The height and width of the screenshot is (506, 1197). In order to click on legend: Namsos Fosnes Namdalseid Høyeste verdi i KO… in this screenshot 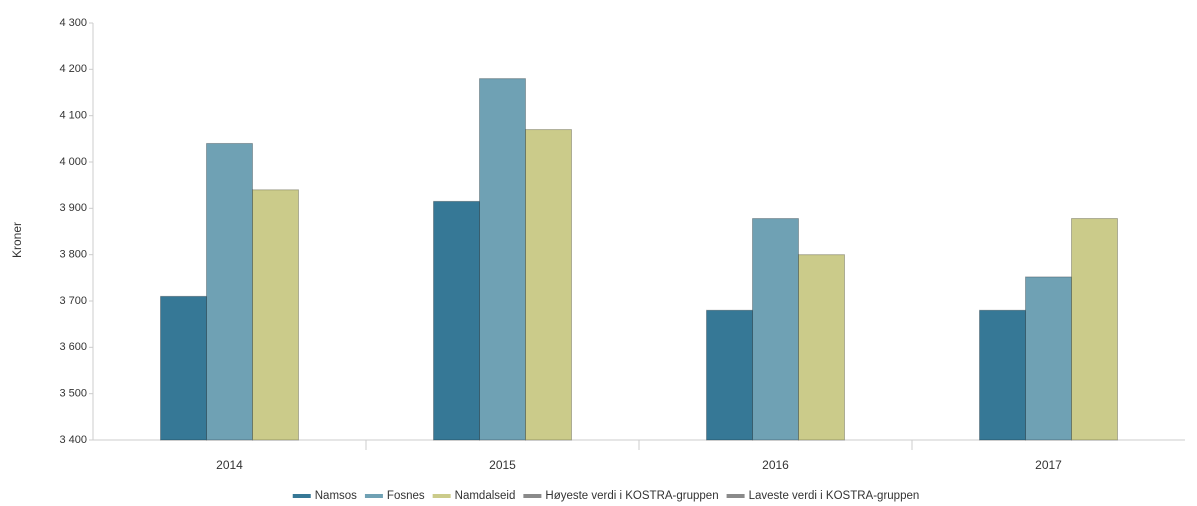, I will do `click(606, 496)`.